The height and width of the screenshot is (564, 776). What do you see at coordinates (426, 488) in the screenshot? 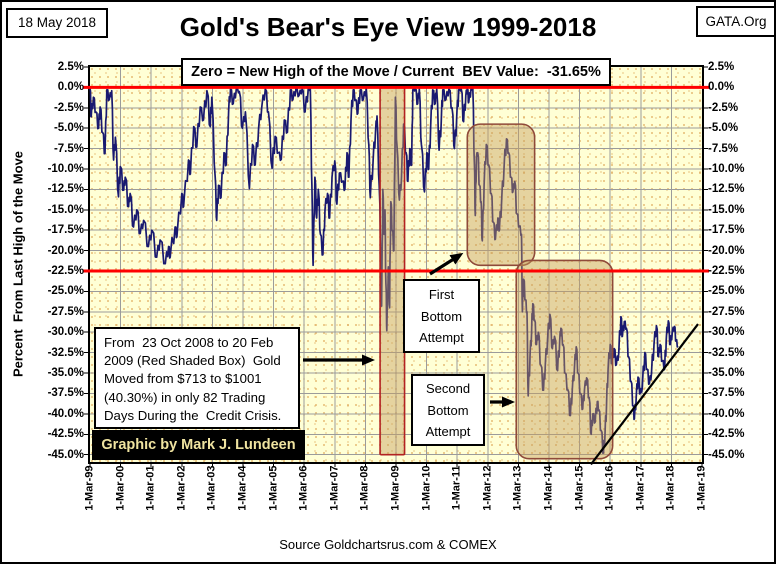
I see `x-tick-label: 1-Mar-10` at bounding box center [426, 488].